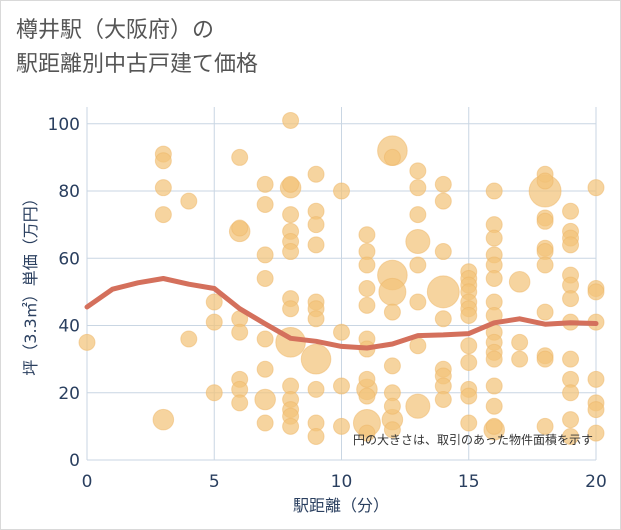  I want to click on y-tick-label: 0, so click(74, 461).